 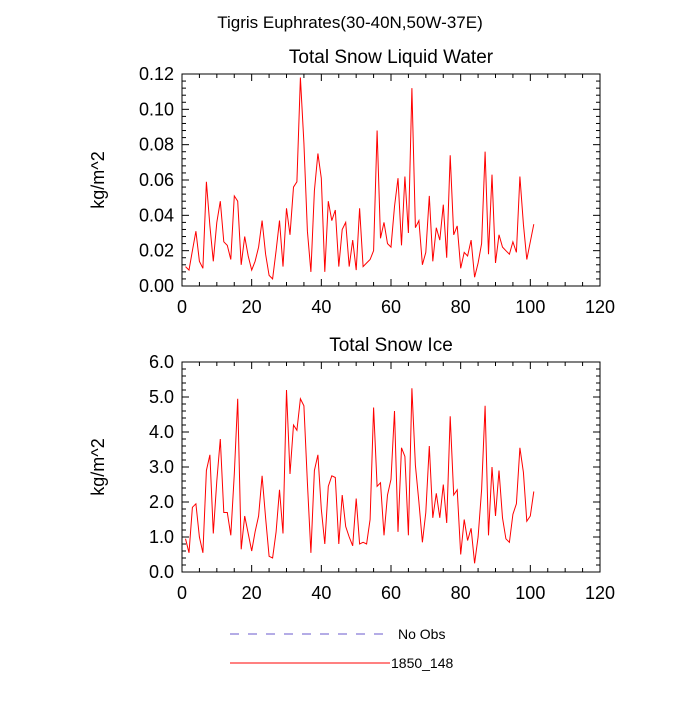 I want to click on y-tick-label: 0.02, so click(x=156, y=251).